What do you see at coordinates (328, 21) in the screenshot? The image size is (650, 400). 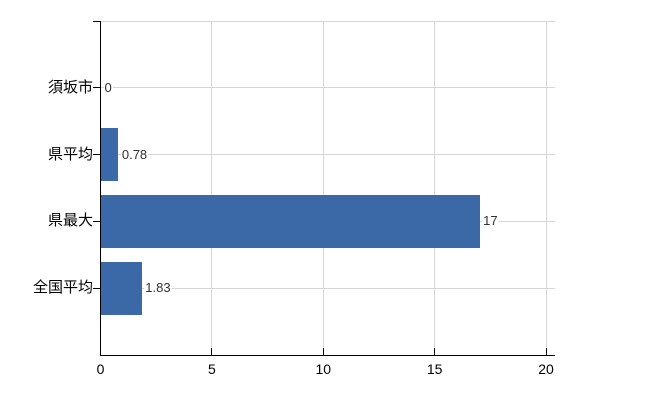 I see `plot-area-top-border` at bounding box center [328, 21].